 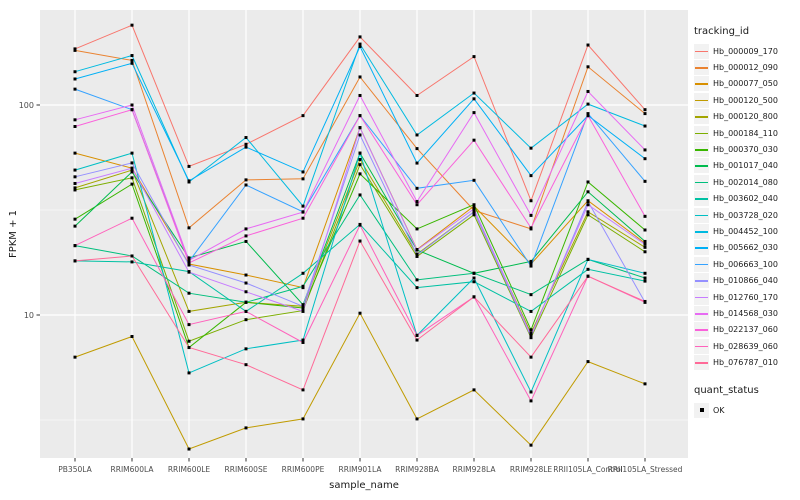 I want to click on quant-legend-item: OK, so click(x=746, y=410).